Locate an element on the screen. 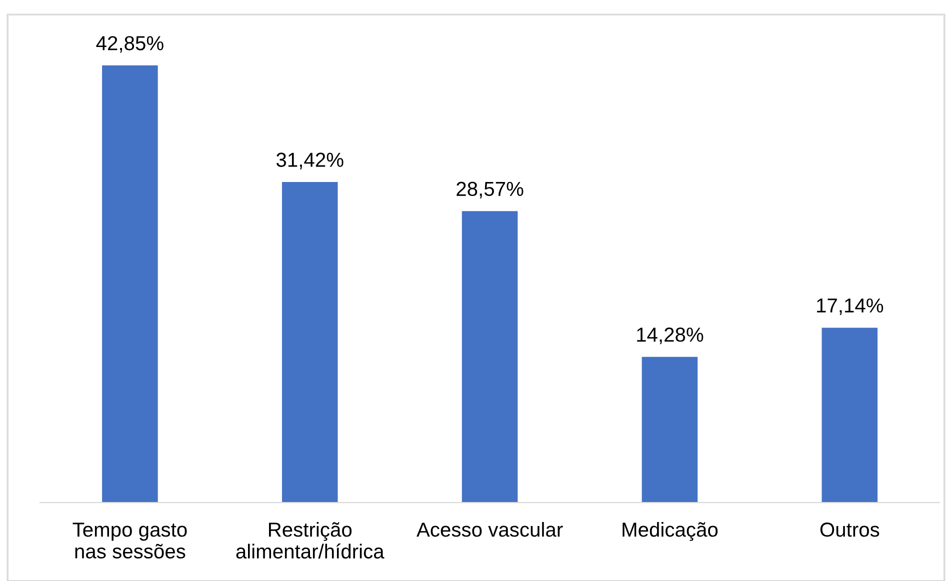 The width and height of the screenshot is (952, 581). data-label: 14,28% is located at coordinates (670, 336).